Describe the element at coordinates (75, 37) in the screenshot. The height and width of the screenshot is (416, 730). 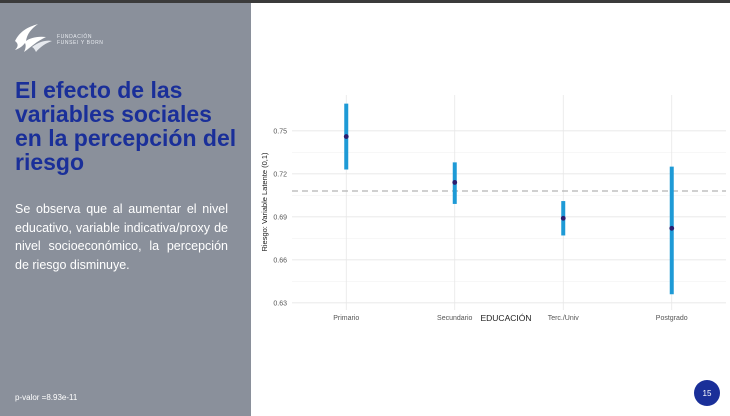
I see `logo-text-line1: FUNDACIÓN` at that location.